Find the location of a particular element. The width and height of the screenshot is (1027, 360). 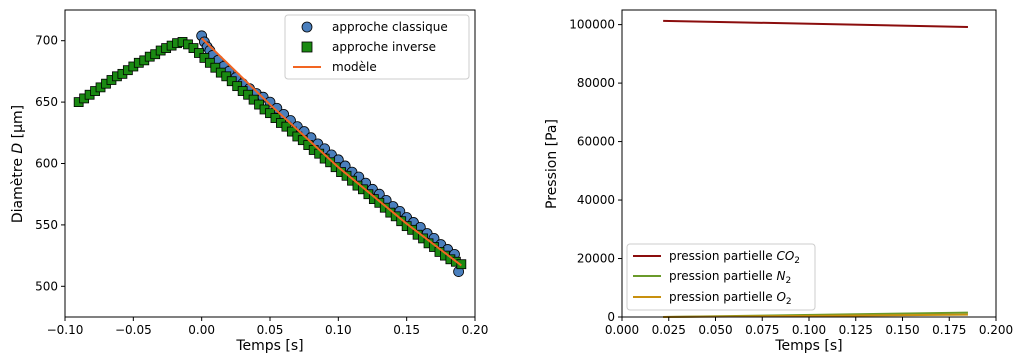

left-x-tick-label: 0.00 is located at coordinates (201, 330).